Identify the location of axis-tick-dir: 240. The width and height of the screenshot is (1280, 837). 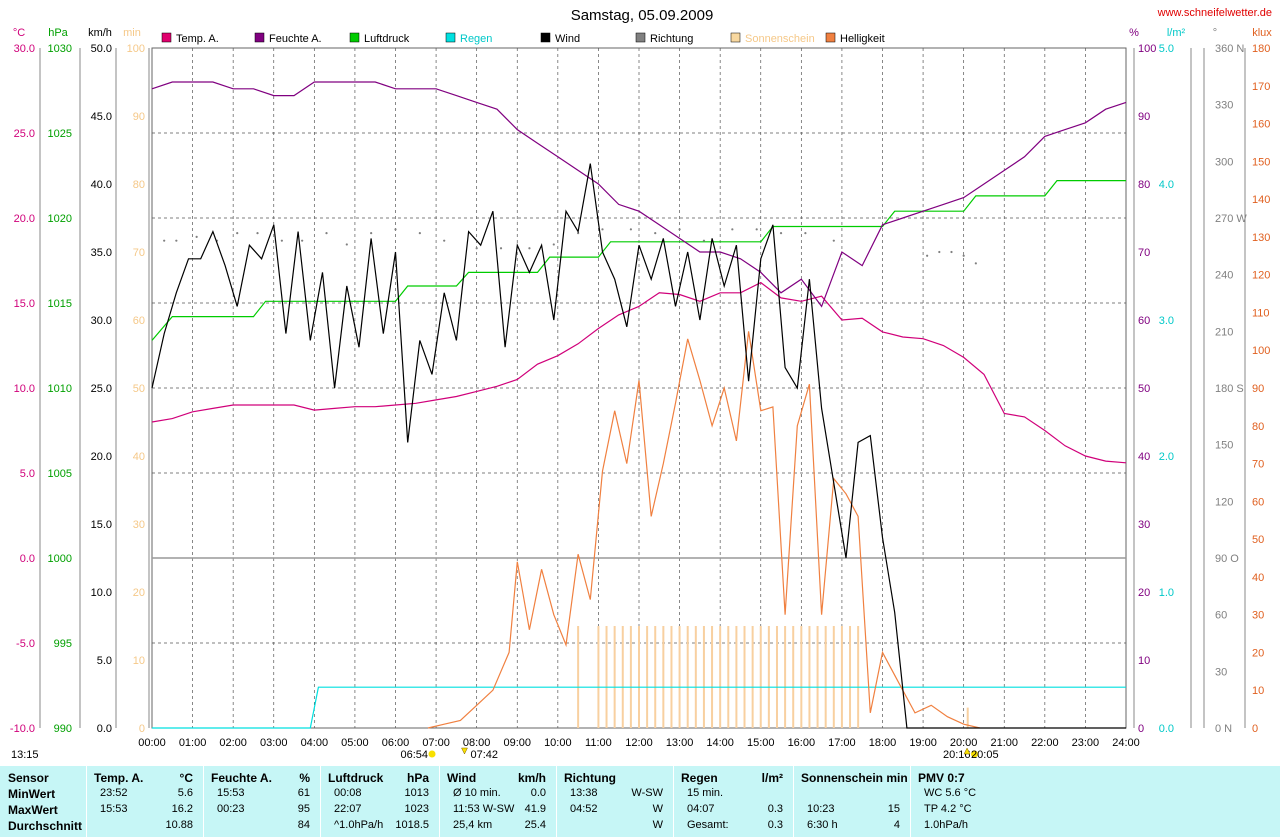
(1224, 276).